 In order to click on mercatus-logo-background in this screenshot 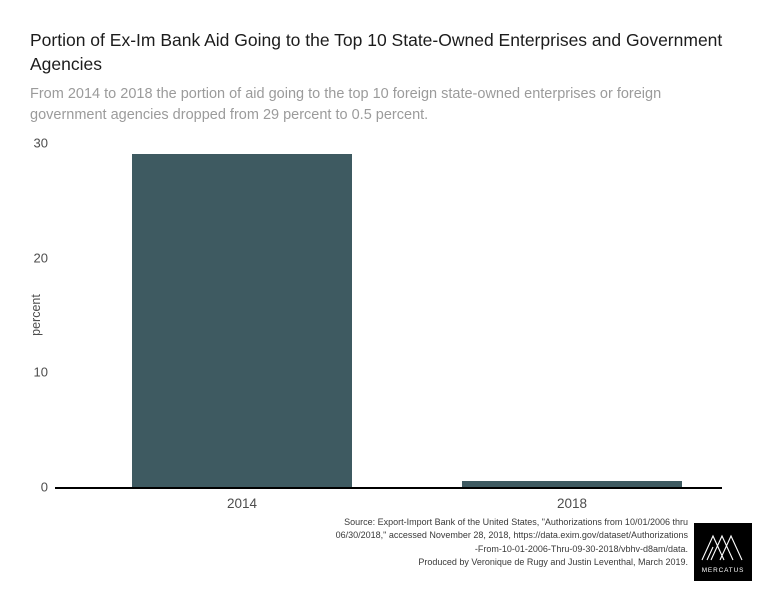, I will do `click(723, 552)`.